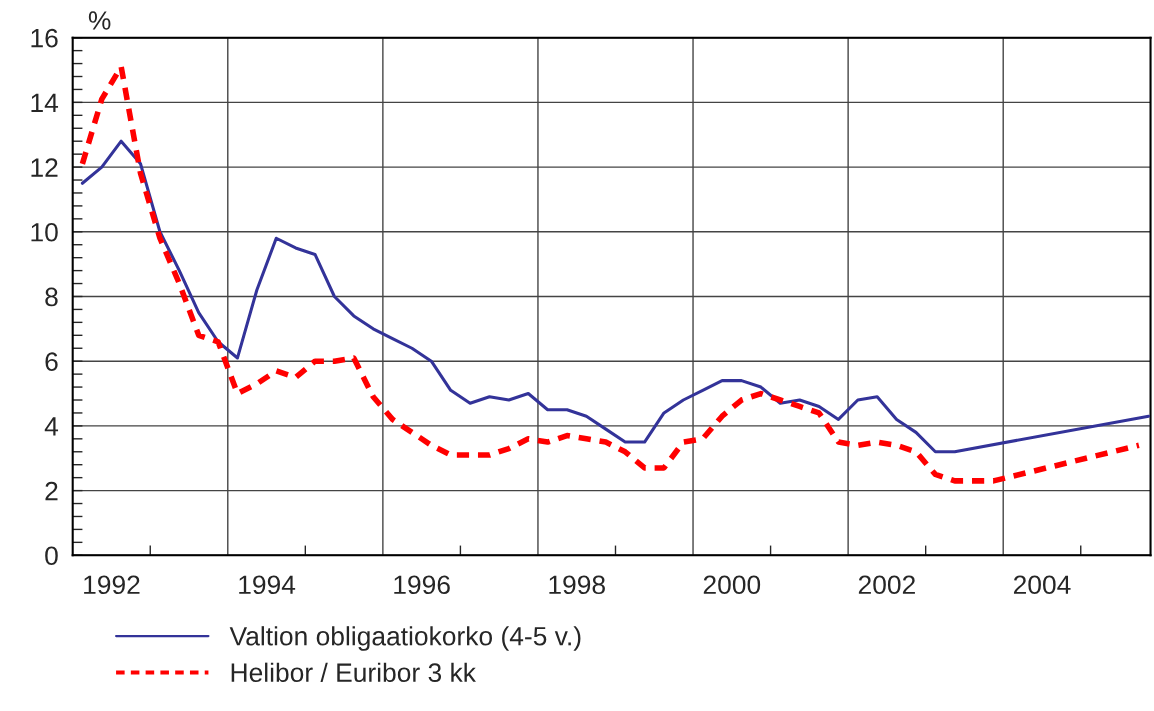  I want to click on y-tick-label: 14, so click(45, 102).